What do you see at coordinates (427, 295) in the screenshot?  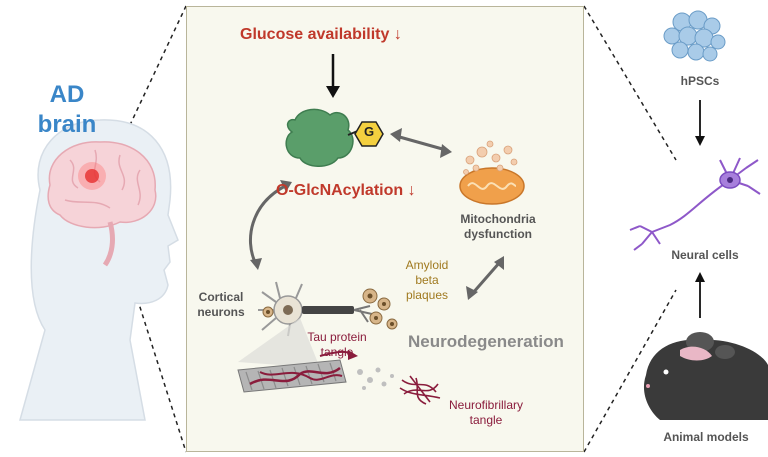 I see `amyloid-label-line3: plaques` at bounding box center [427, 295].